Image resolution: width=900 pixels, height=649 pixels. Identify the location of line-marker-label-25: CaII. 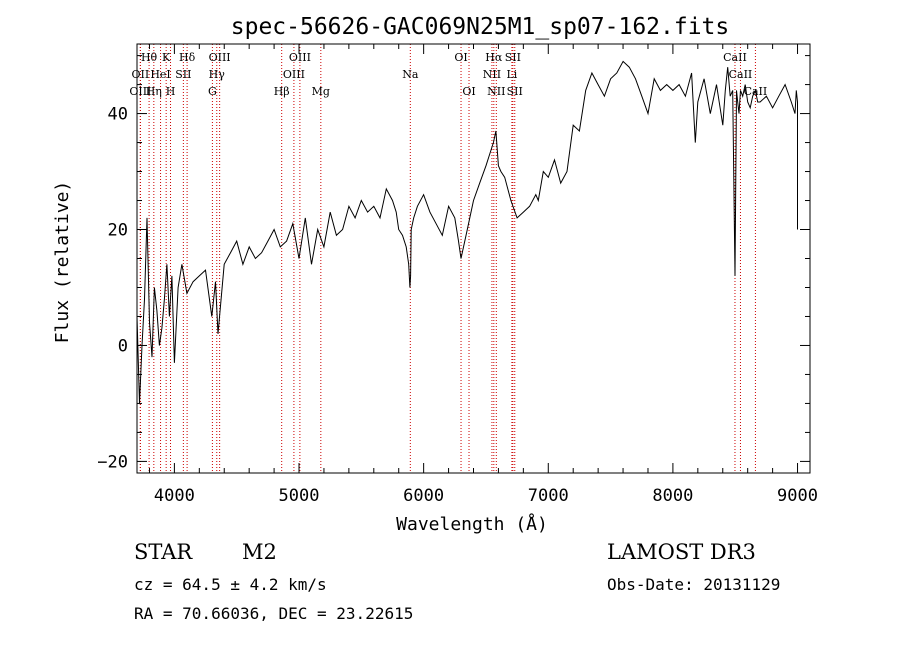
(735, 57).